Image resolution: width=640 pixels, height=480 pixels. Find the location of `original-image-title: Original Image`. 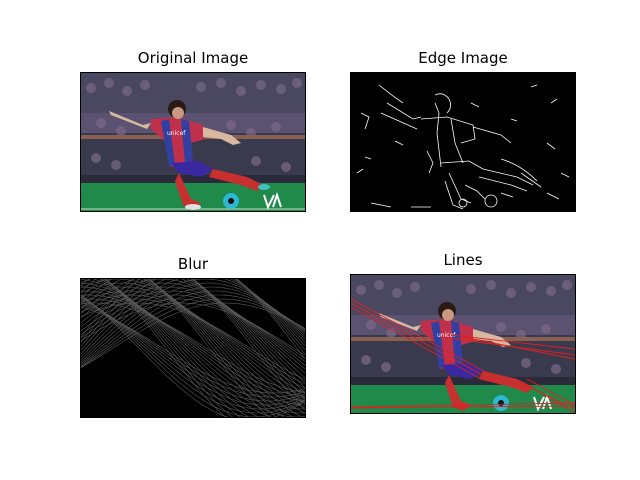

original-image-title: Original Image is located at coordinates (193, 58).